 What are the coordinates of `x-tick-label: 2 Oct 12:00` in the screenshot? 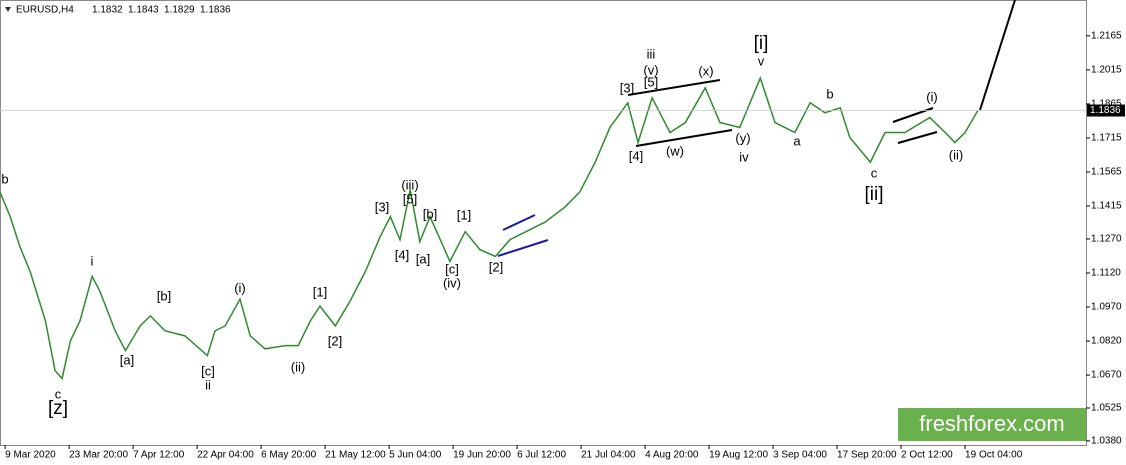 It's located at (927, 455).